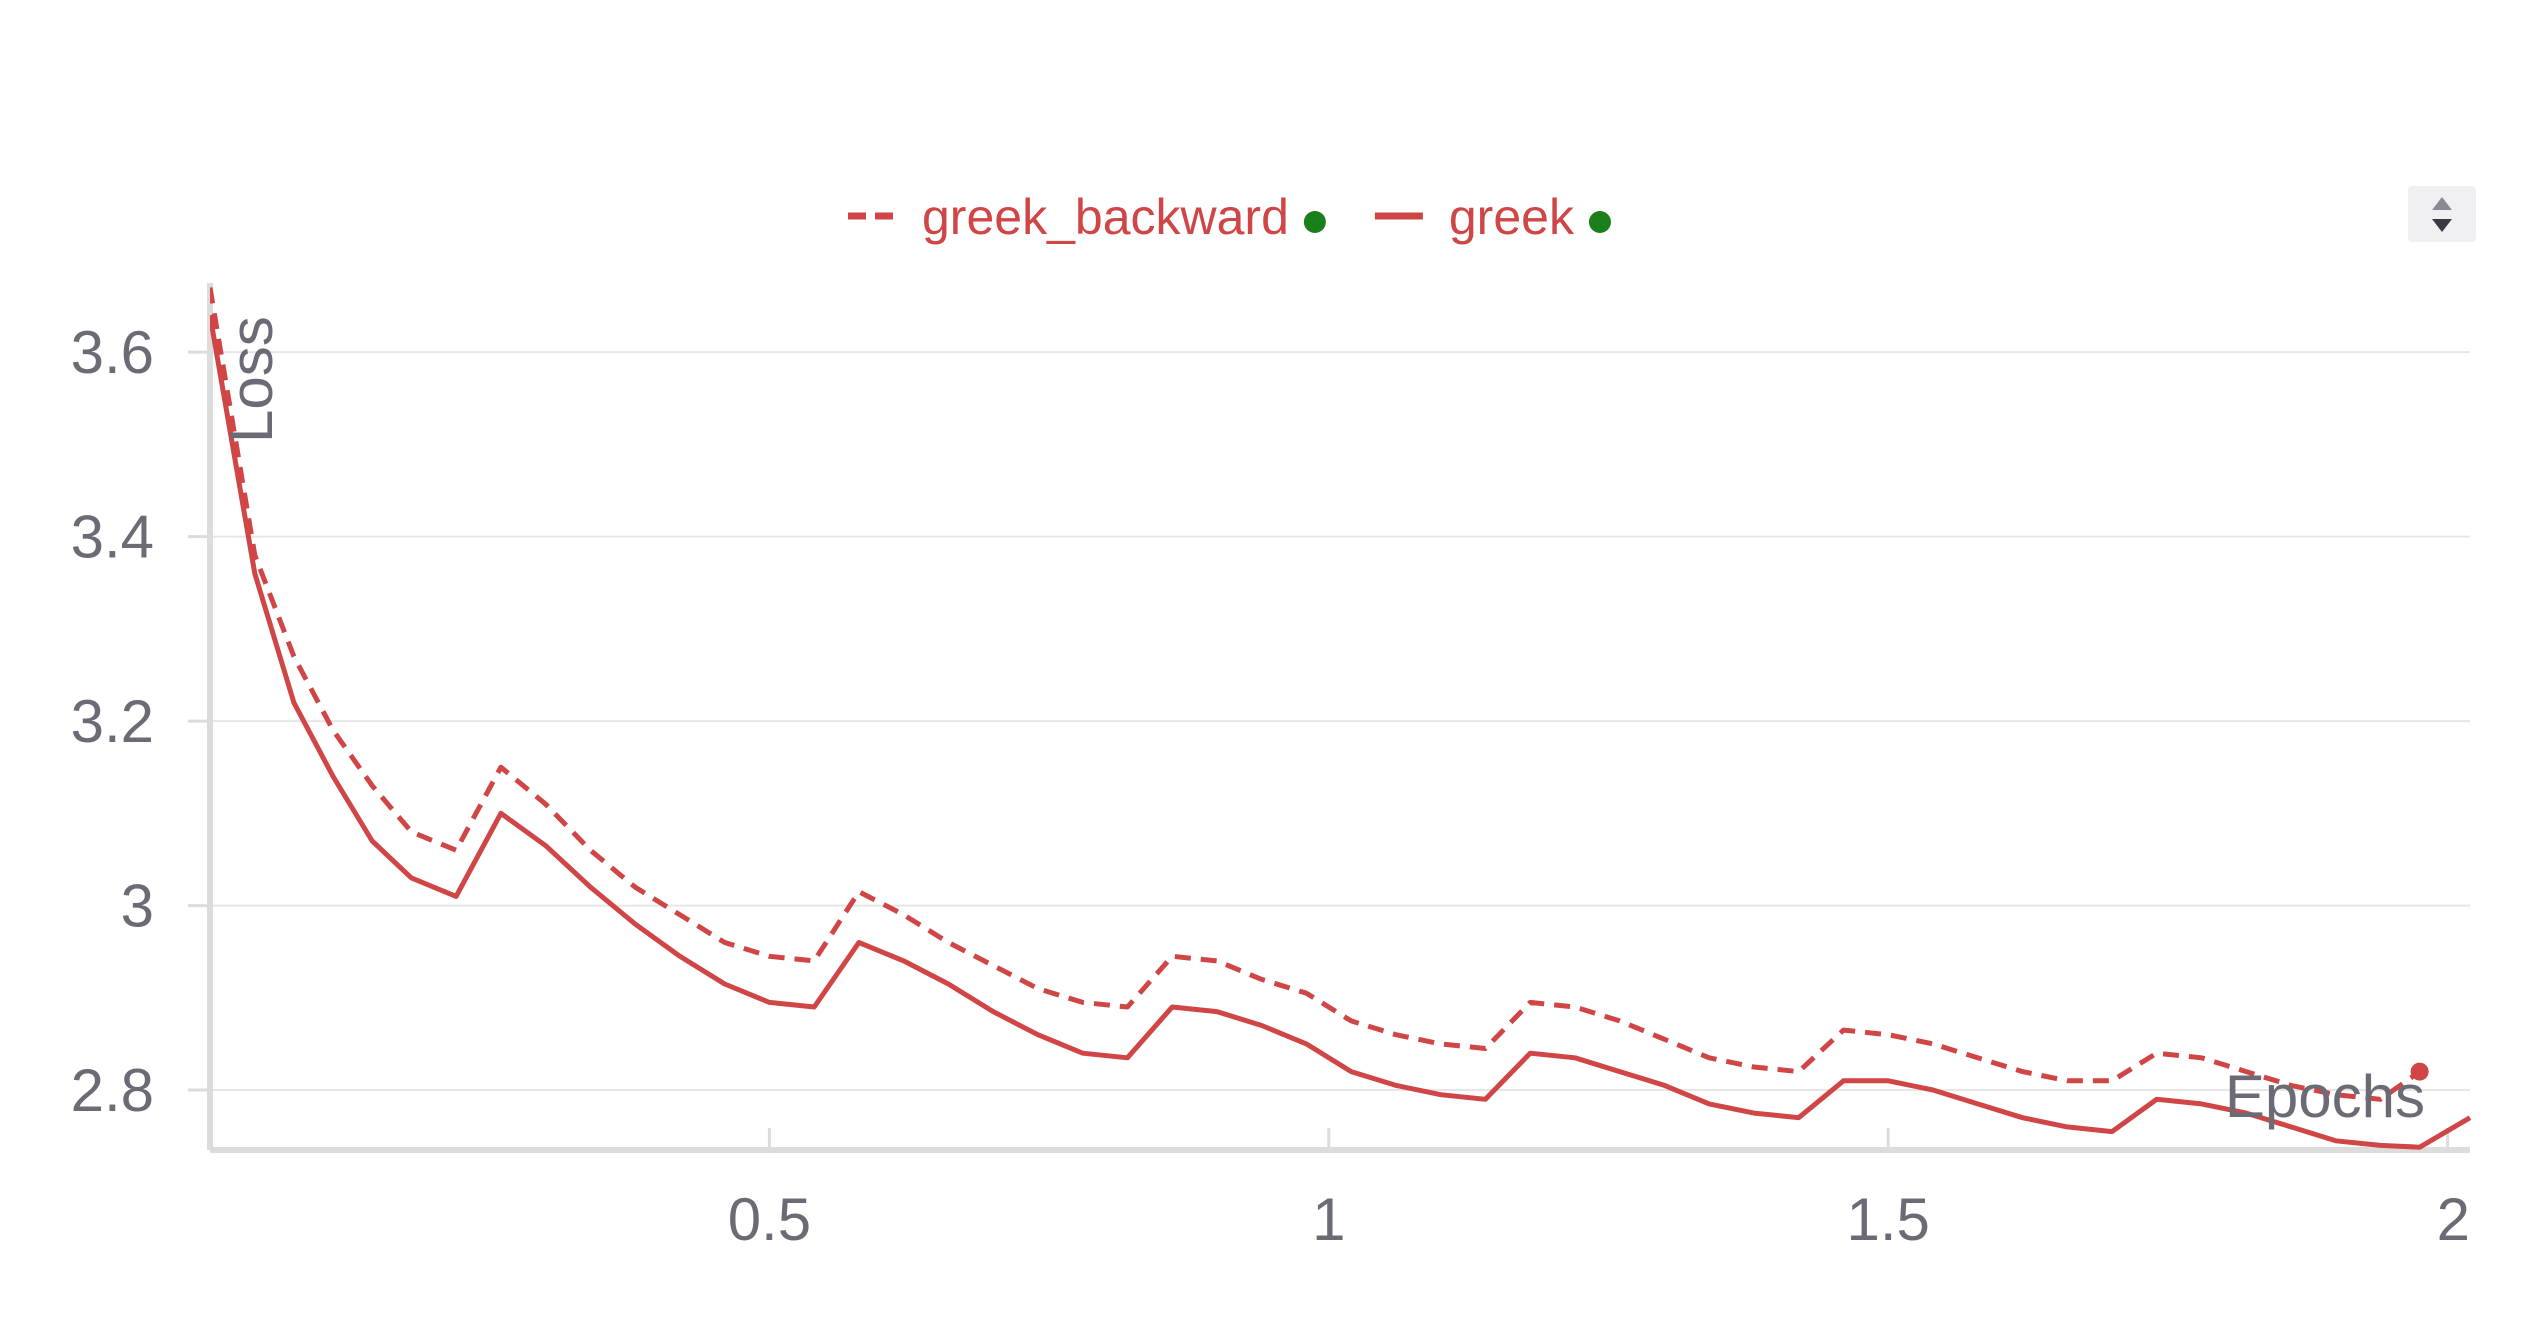 The height and width of the screenshot is (1333, 2528). I want to click on legend-scroll-background, so click(2442, 214).